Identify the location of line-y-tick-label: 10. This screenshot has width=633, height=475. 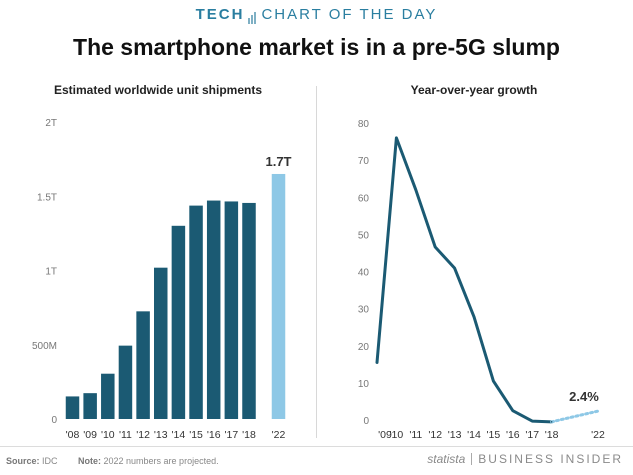
(364, 384).